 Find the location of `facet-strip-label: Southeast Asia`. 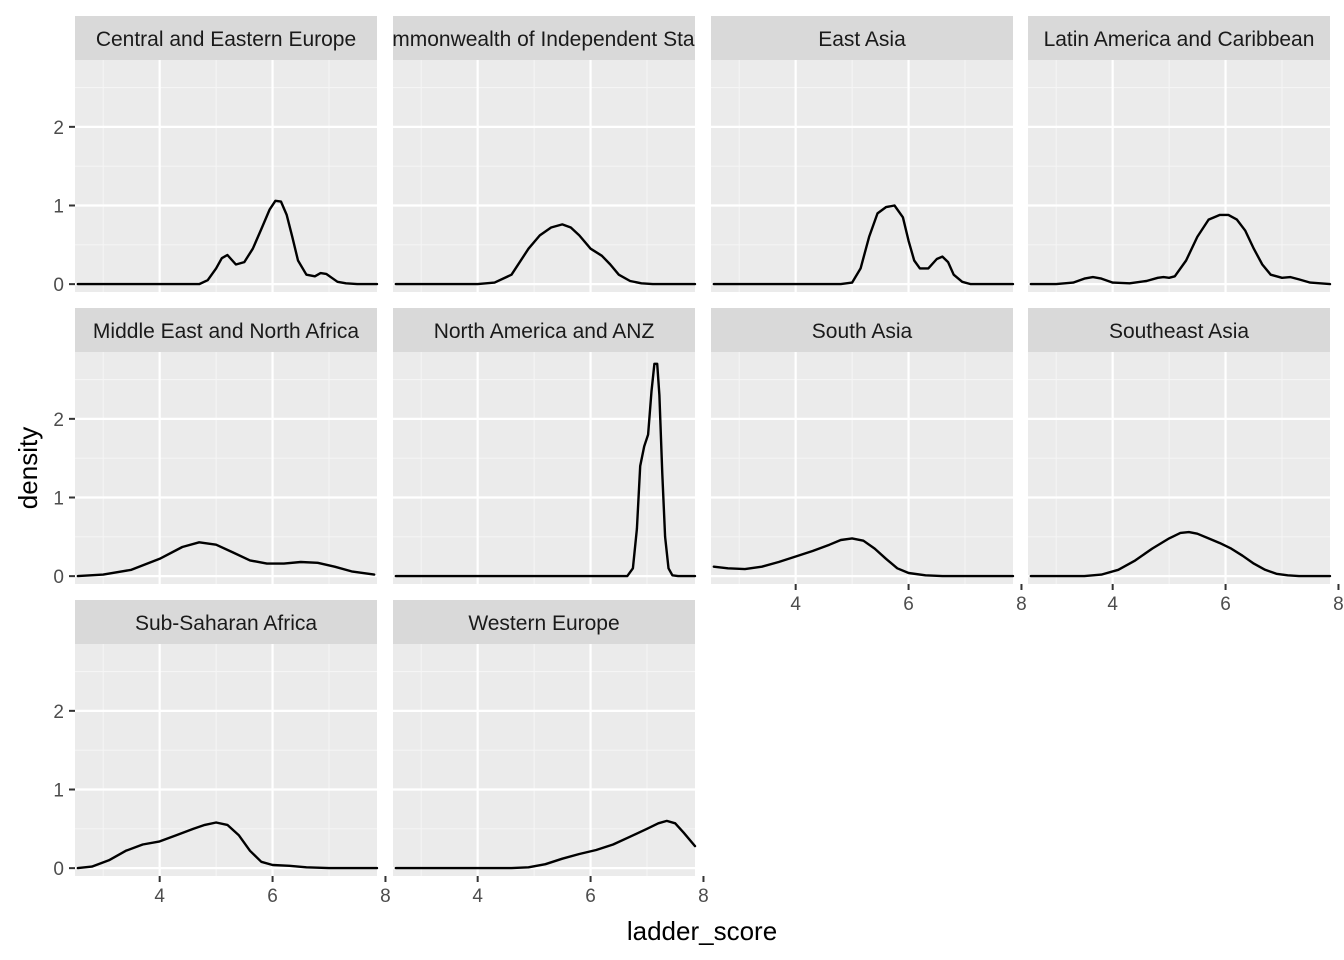

facet-strip-label: Southeast Asia is located at coordinates (1179, 331).